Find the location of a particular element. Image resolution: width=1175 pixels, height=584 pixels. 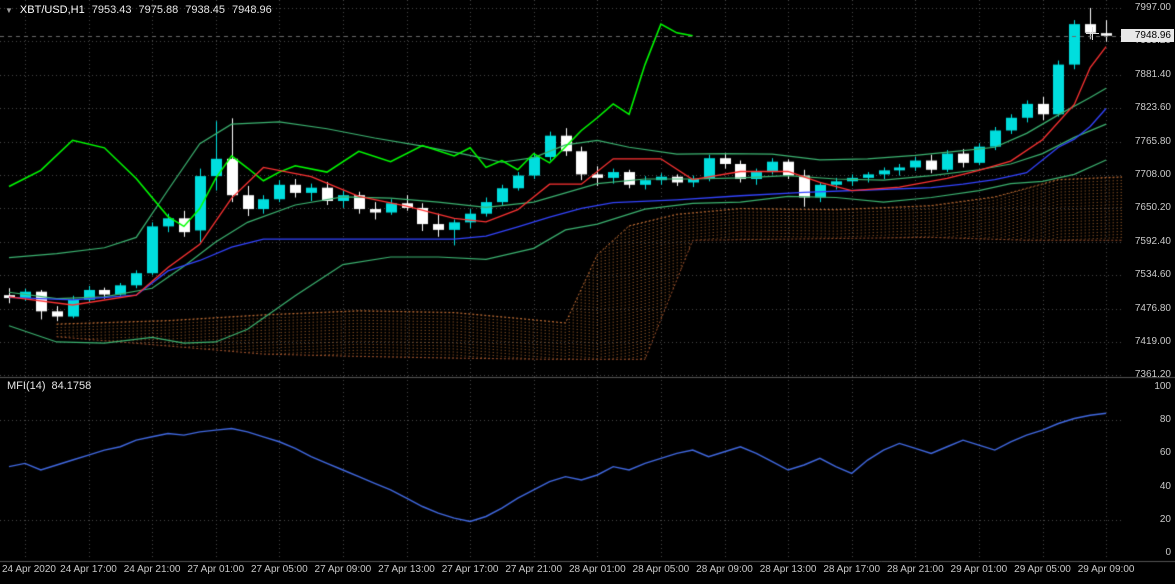

symbol-dropdown-icon: ▼ is located at coordinates (9, 10).